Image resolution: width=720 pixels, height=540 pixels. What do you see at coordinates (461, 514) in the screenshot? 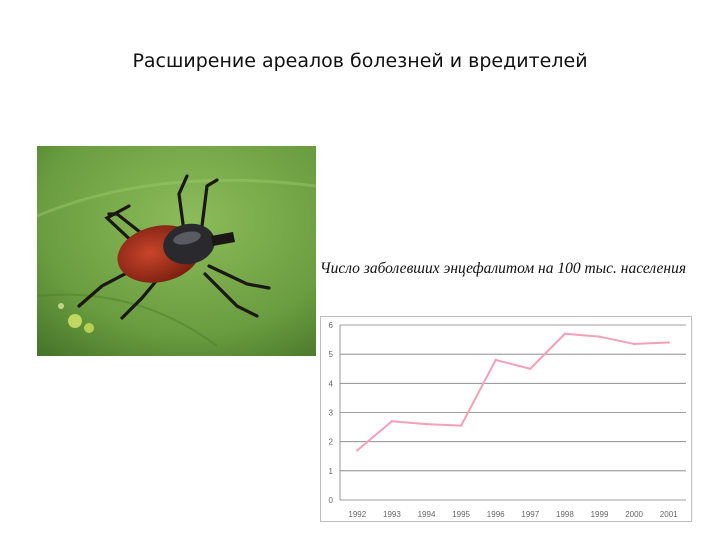
I see `x-tick-label: 1995` at bounding box center [461, 514].